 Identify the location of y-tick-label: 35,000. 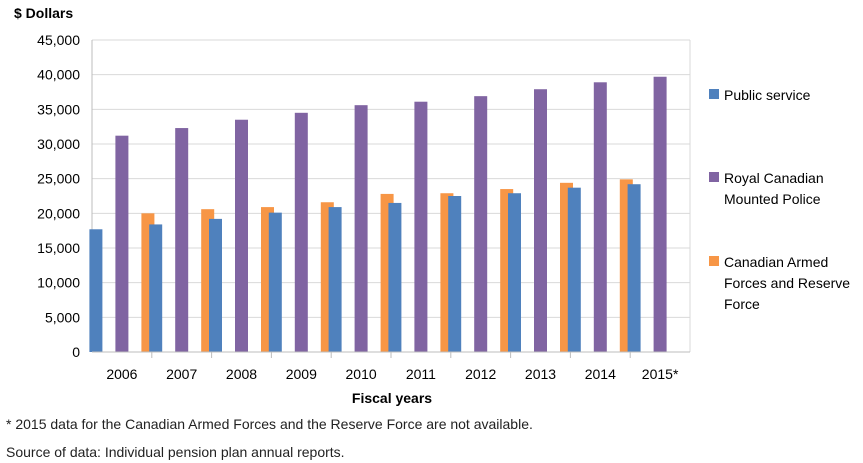
(58, 109).